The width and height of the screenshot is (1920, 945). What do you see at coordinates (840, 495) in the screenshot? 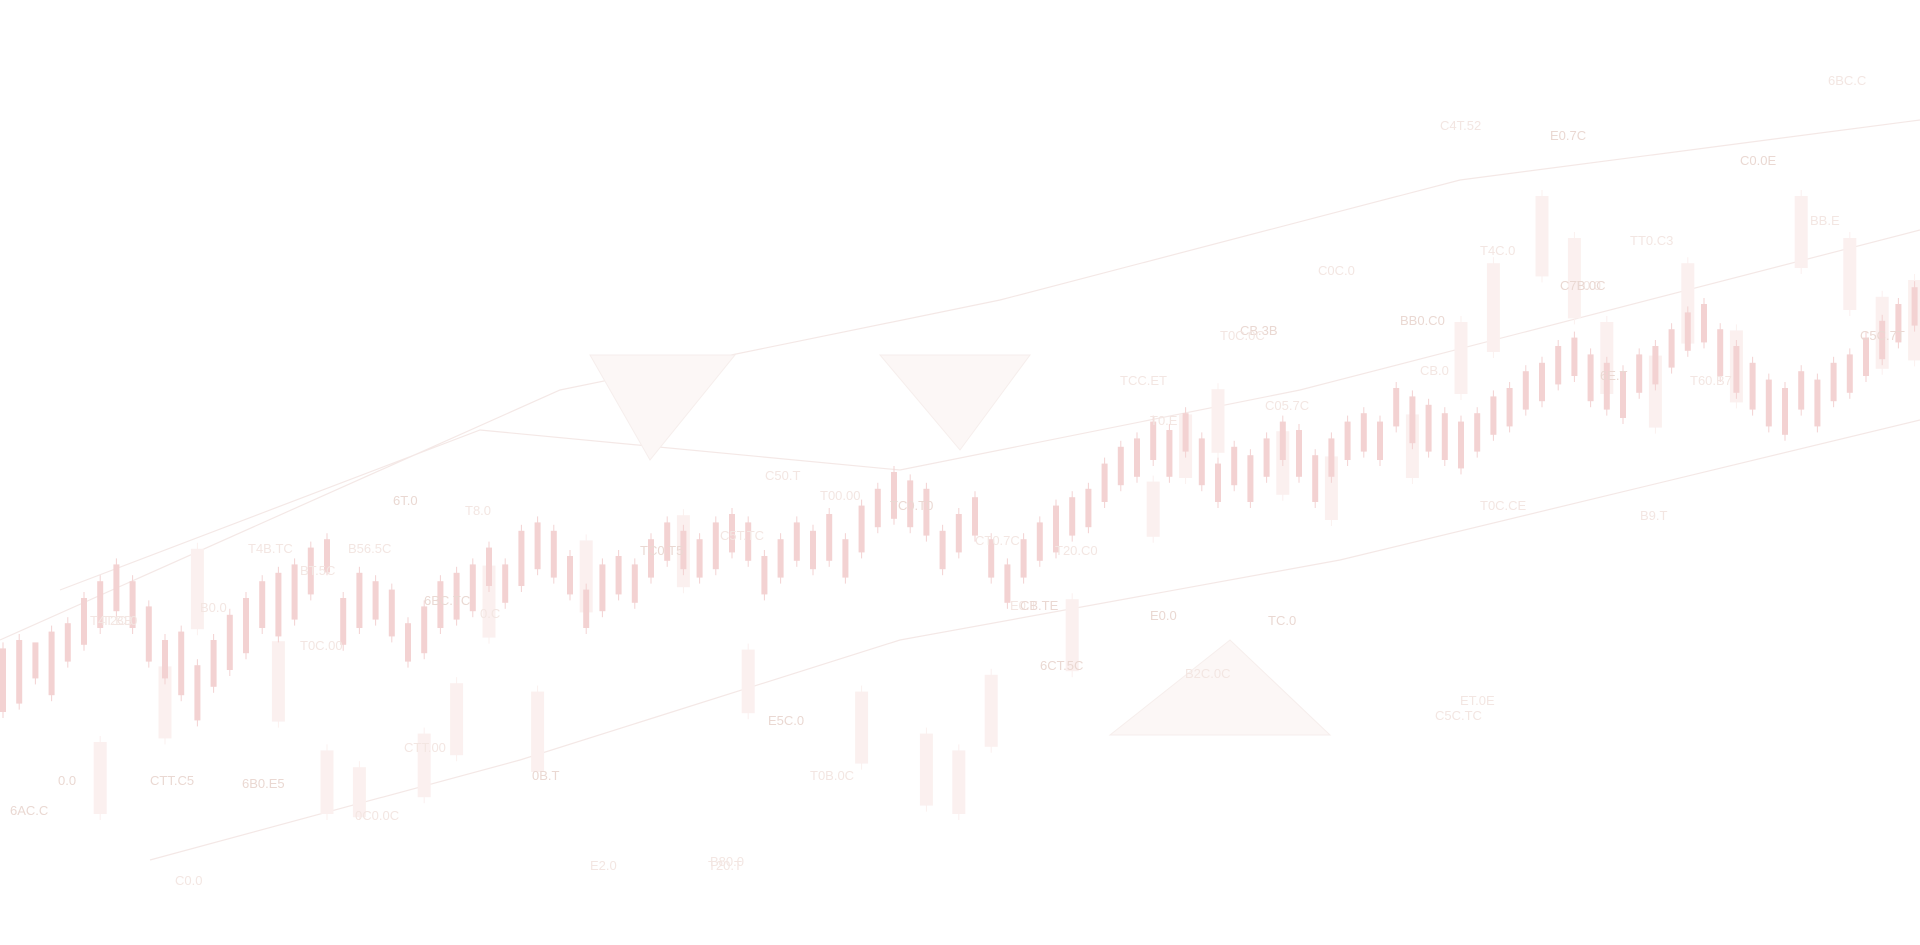
I see `watermark-label: T00.00` at bounding box center [840, 495].